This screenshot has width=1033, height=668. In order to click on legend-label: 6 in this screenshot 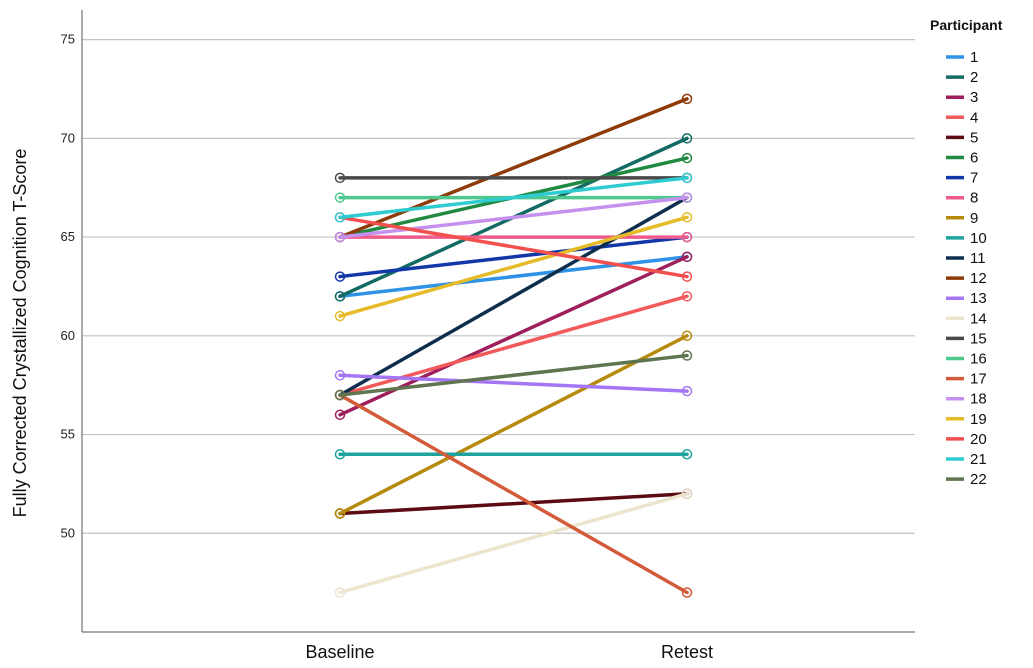, I will do `click(974, 158)`.